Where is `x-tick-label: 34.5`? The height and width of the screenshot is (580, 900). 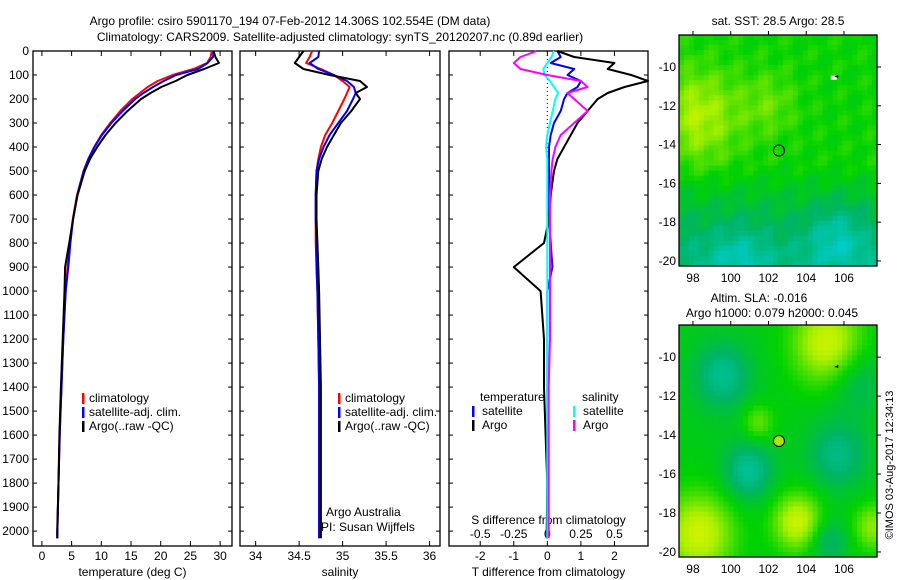 x-tick-label: 34.5 is located at coordinates (299, 556).